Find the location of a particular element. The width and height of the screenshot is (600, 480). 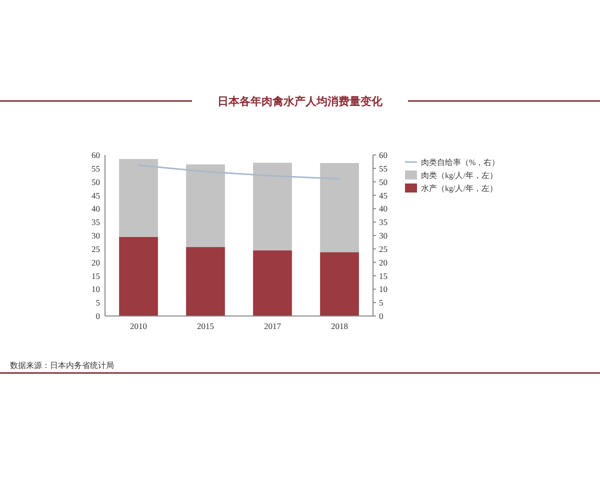

y-tick-label: 60 is located at coordinates (383, 155).